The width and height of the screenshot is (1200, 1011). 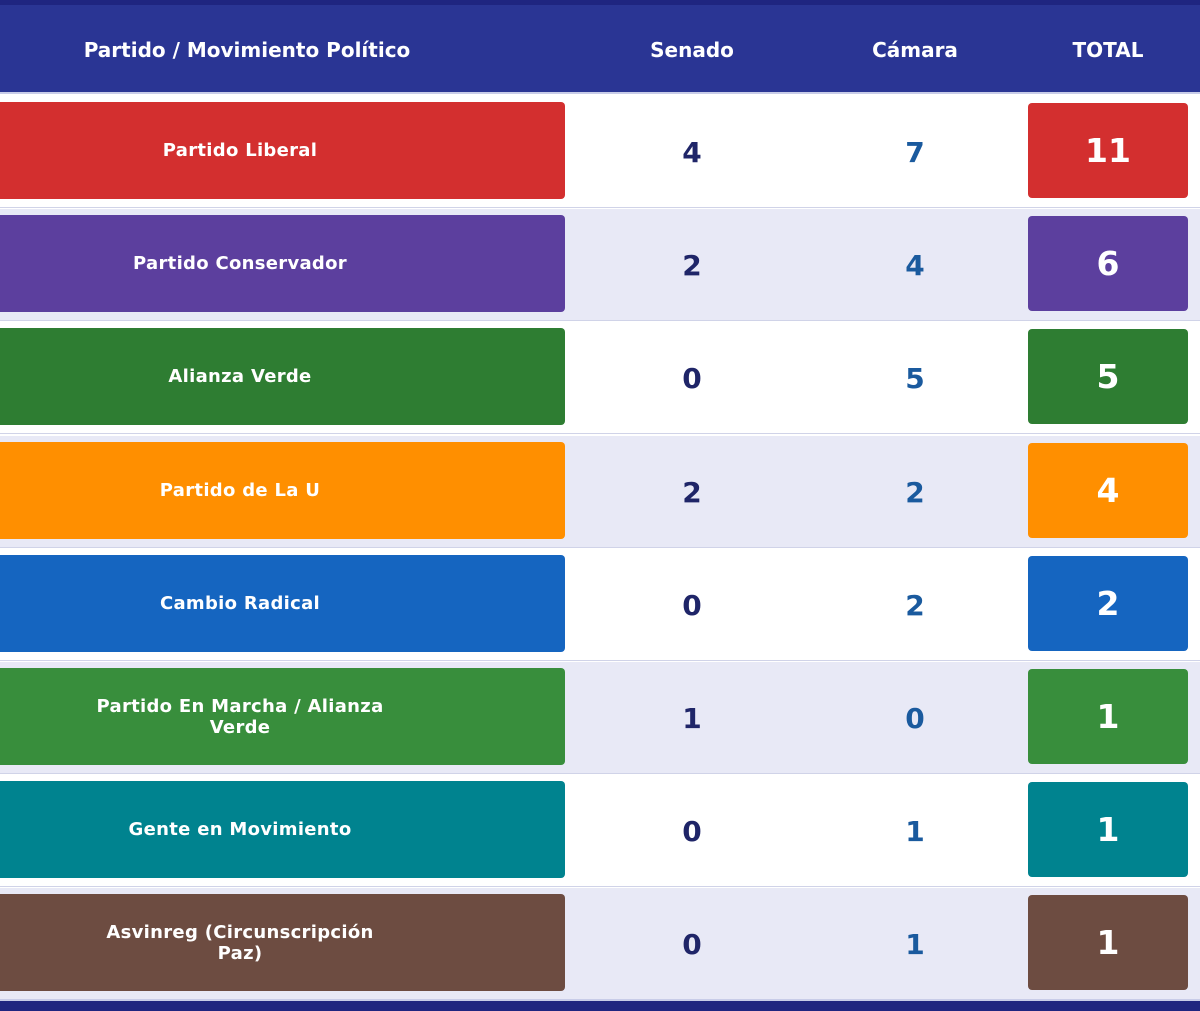 I want to click on table-row: Partido En Marcha / Alianza Verde 1 0 1, so click(x=600, y=718).